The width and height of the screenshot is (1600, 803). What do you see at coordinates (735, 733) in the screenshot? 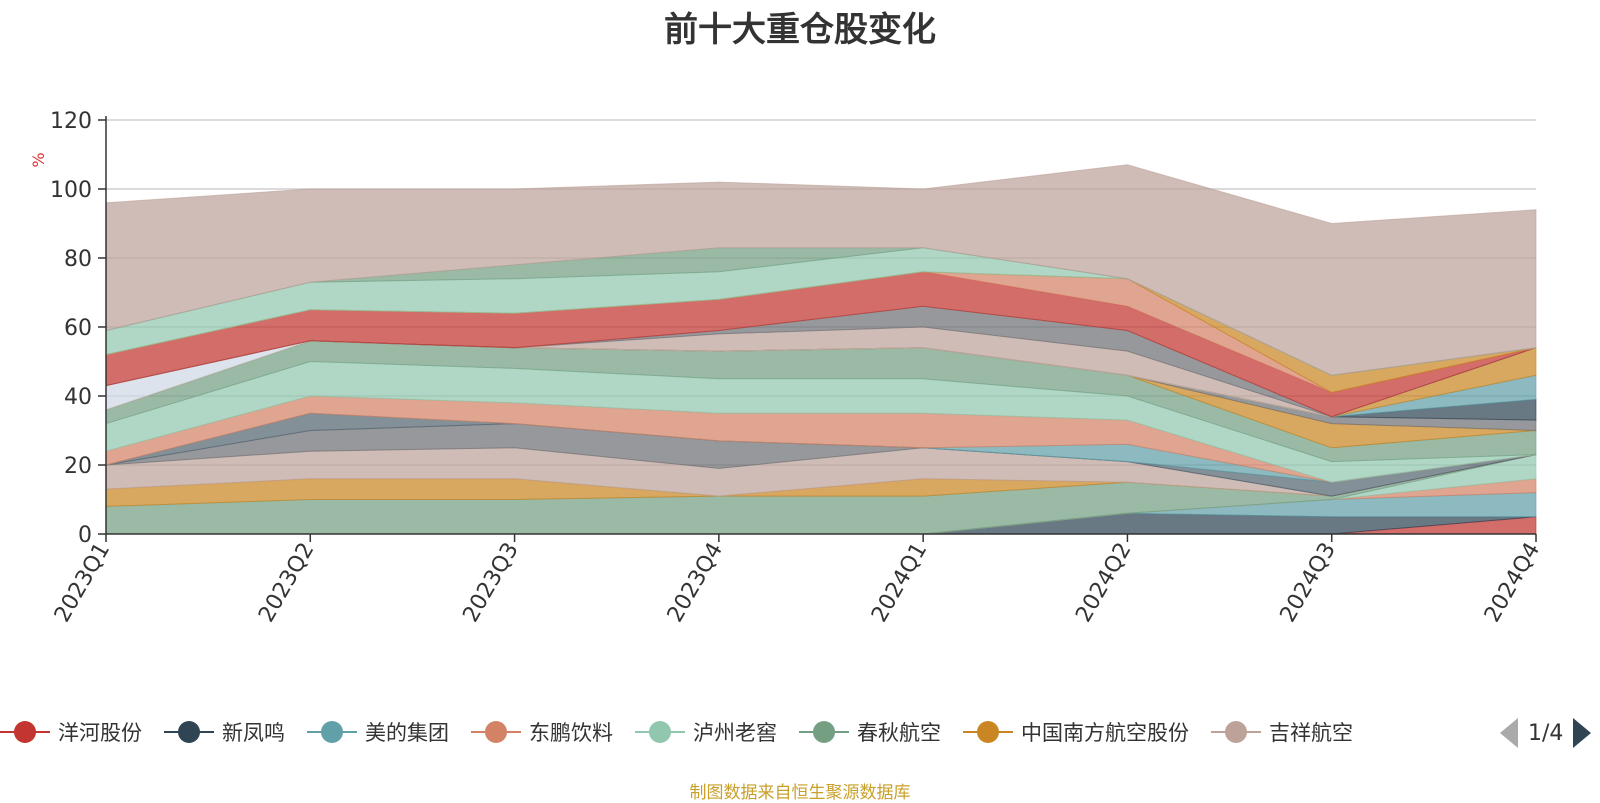
I see `legend-label: 泸州老窖` at bounding box center [735, 733].